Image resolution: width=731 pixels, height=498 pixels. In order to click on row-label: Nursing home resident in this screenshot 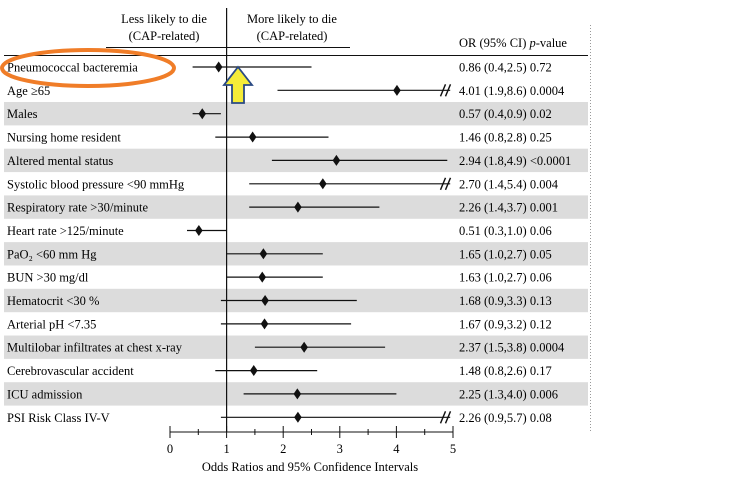, I will do `click(64, 138)`.